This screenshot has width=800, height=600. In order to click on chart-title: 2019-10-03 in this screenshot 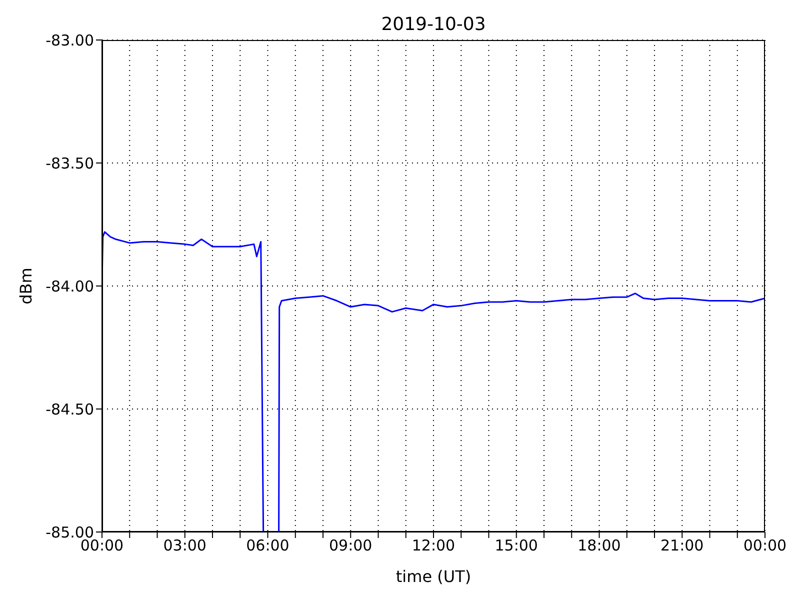, I will do `click(433, 24)`.